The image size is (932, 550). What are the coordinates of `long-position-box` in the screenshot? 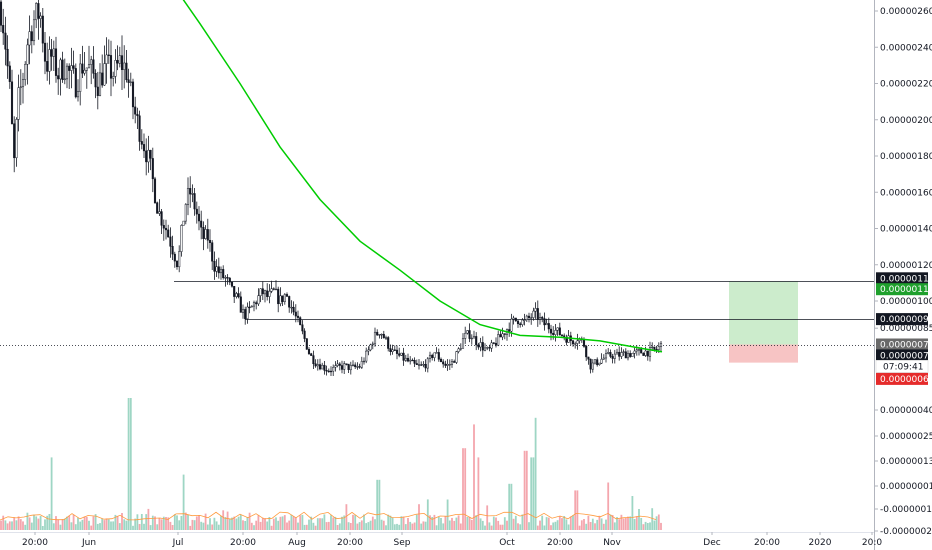 It's located at (763, 322).